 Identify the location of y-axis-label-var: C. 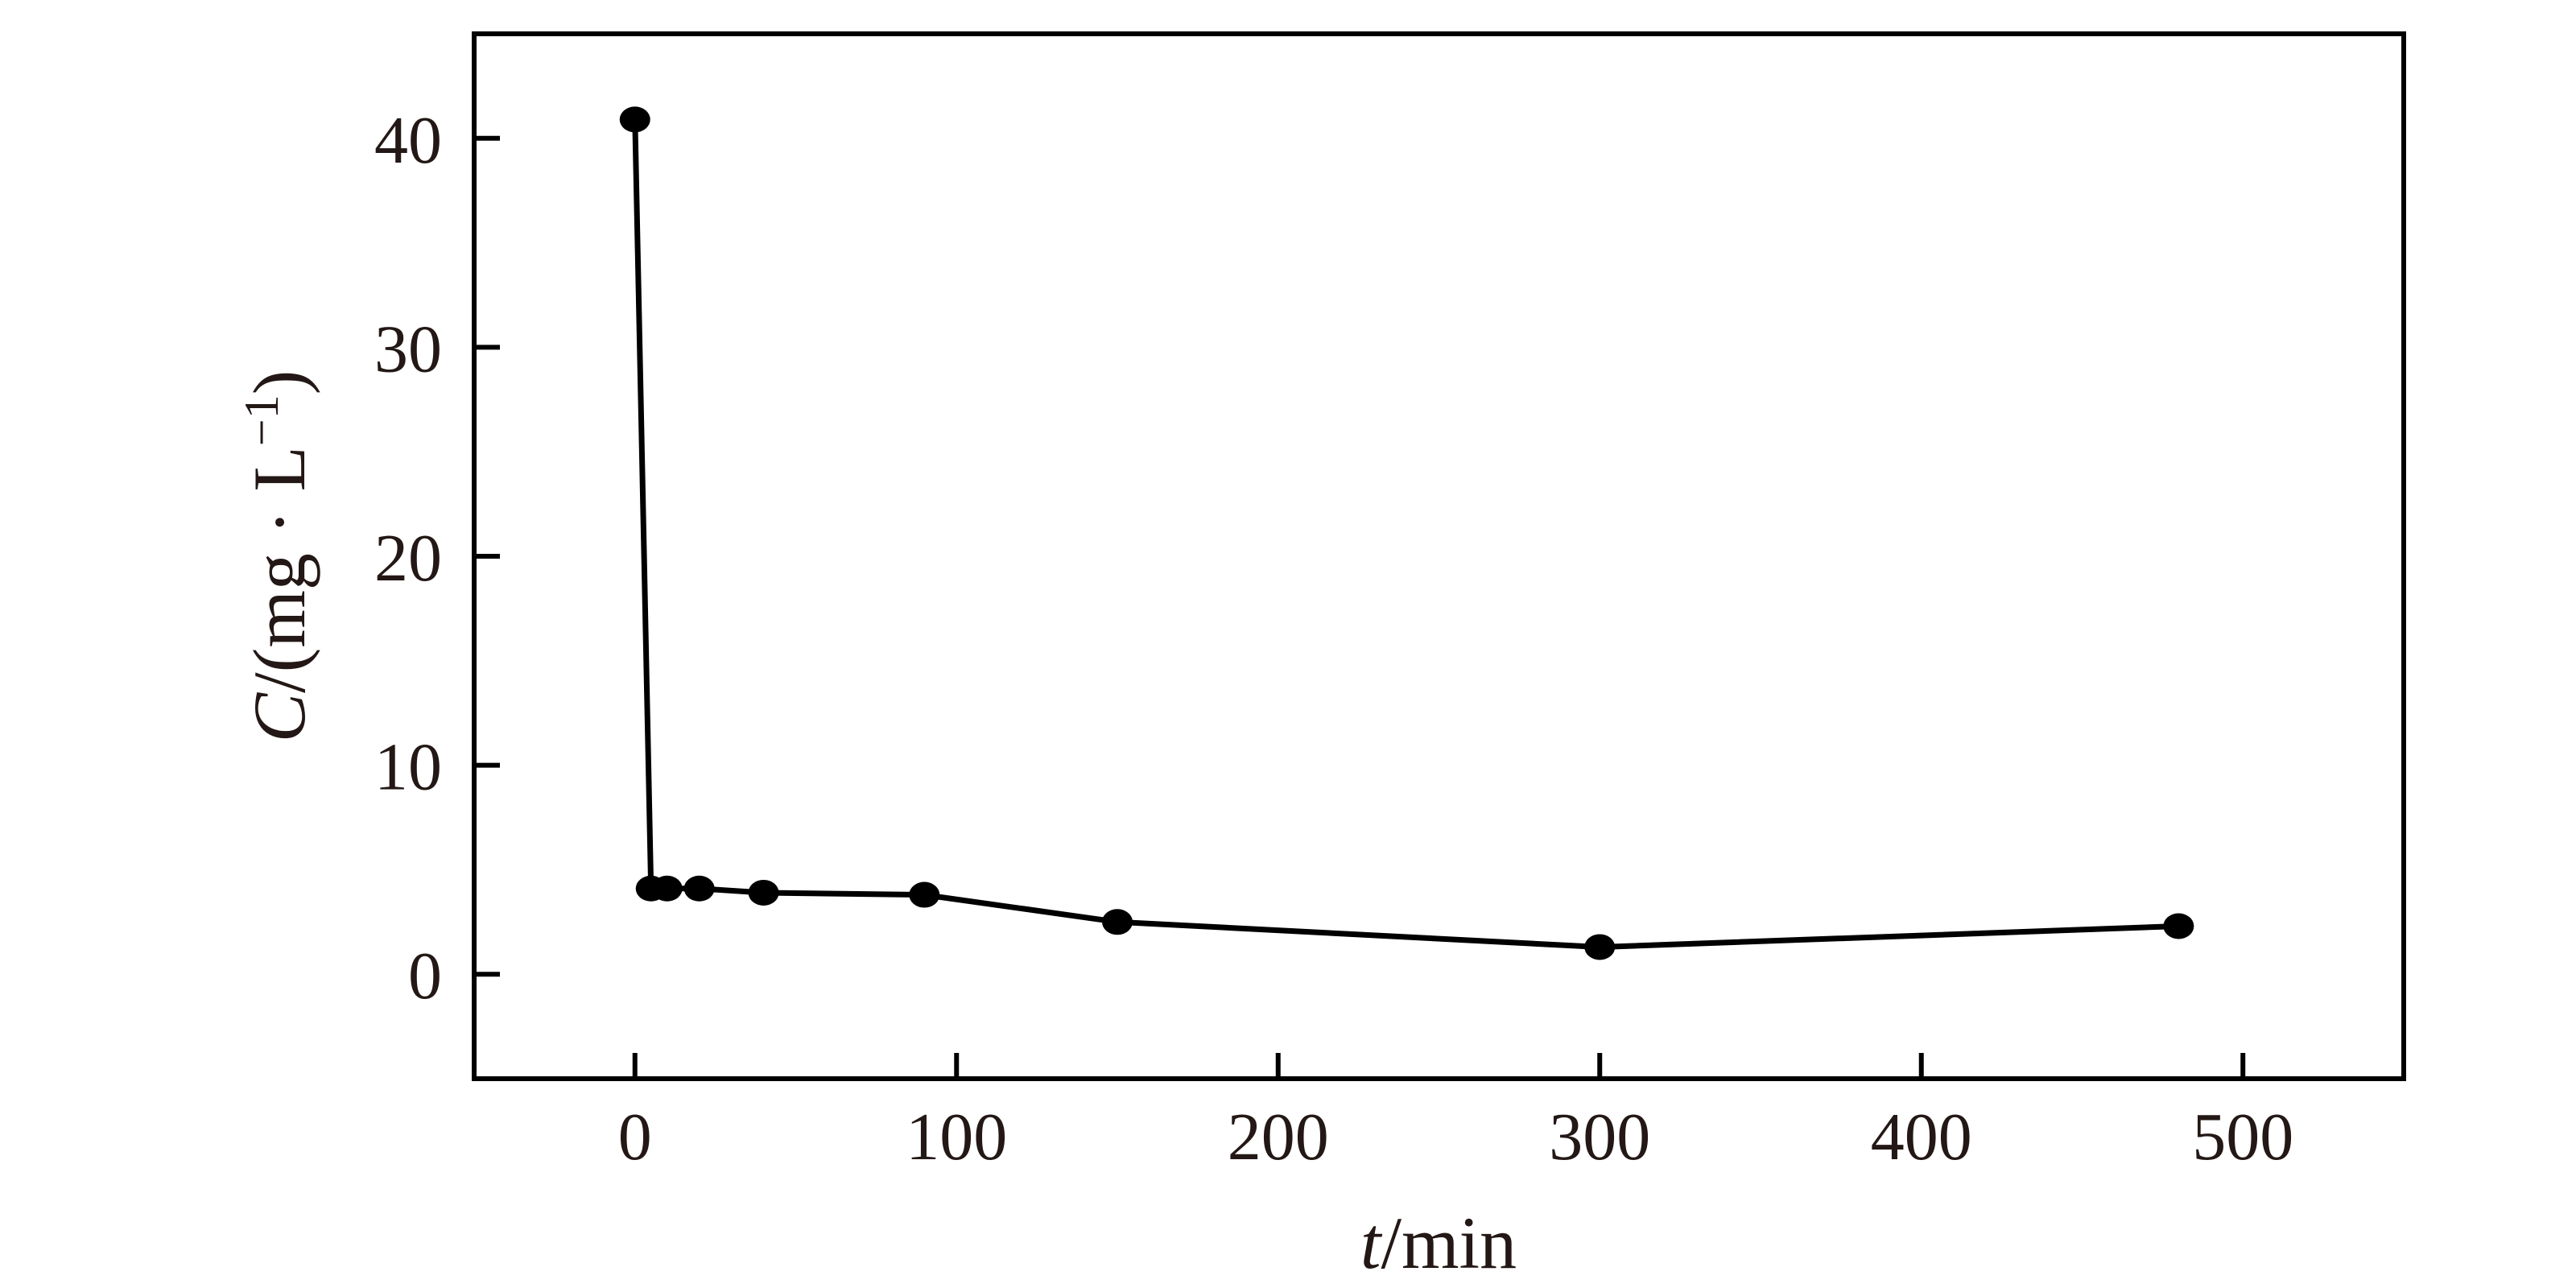
(279, 716).